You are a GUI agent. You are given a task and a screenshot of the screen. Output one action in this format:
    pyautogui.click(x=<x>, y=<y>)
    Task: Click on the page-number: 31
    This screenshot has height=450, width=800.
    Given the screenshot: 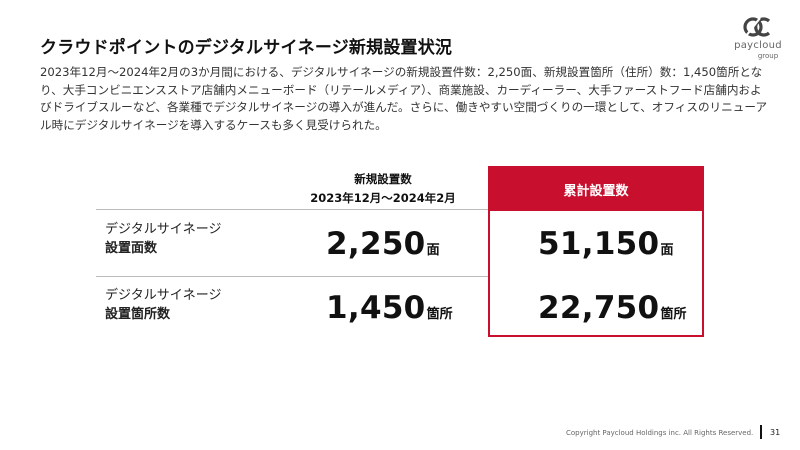 What is the action you would take?
    pyautogui.click(x=775, y=432)
    